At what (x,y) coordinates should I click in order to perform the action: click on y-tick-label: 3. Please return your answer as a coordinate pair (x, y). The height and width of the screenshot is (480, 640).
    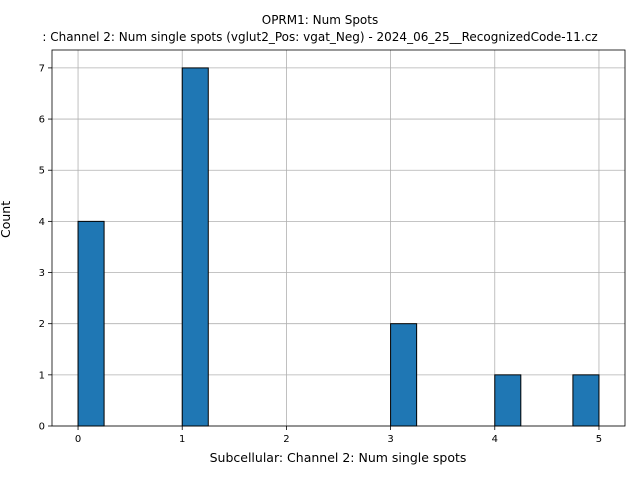
    Looking at the image, I should click on (42, 273).